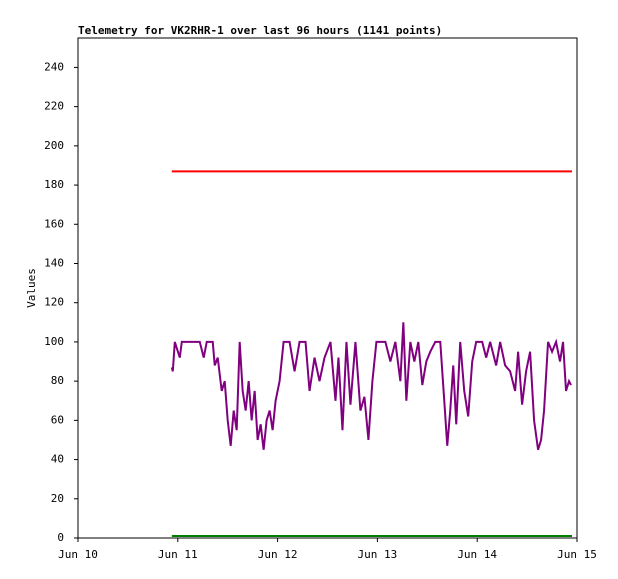 This screenshot has width=618, height=579. Describe the element at coordinates (178, 554) in the screenshot. I see `x-tick-label: Jun 11` at that location.